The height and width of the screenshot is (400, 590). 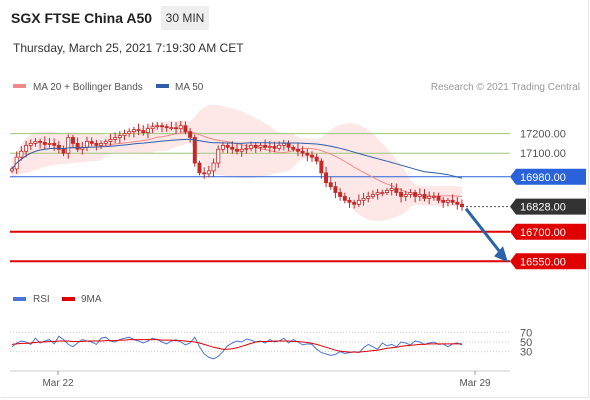 What do you see at coordinates (128, 48) in the screenshot?
I see `chart-datetime: Thursday, March 25, 2021 7:19:30 AM CET` at bounding box center [128, 48].